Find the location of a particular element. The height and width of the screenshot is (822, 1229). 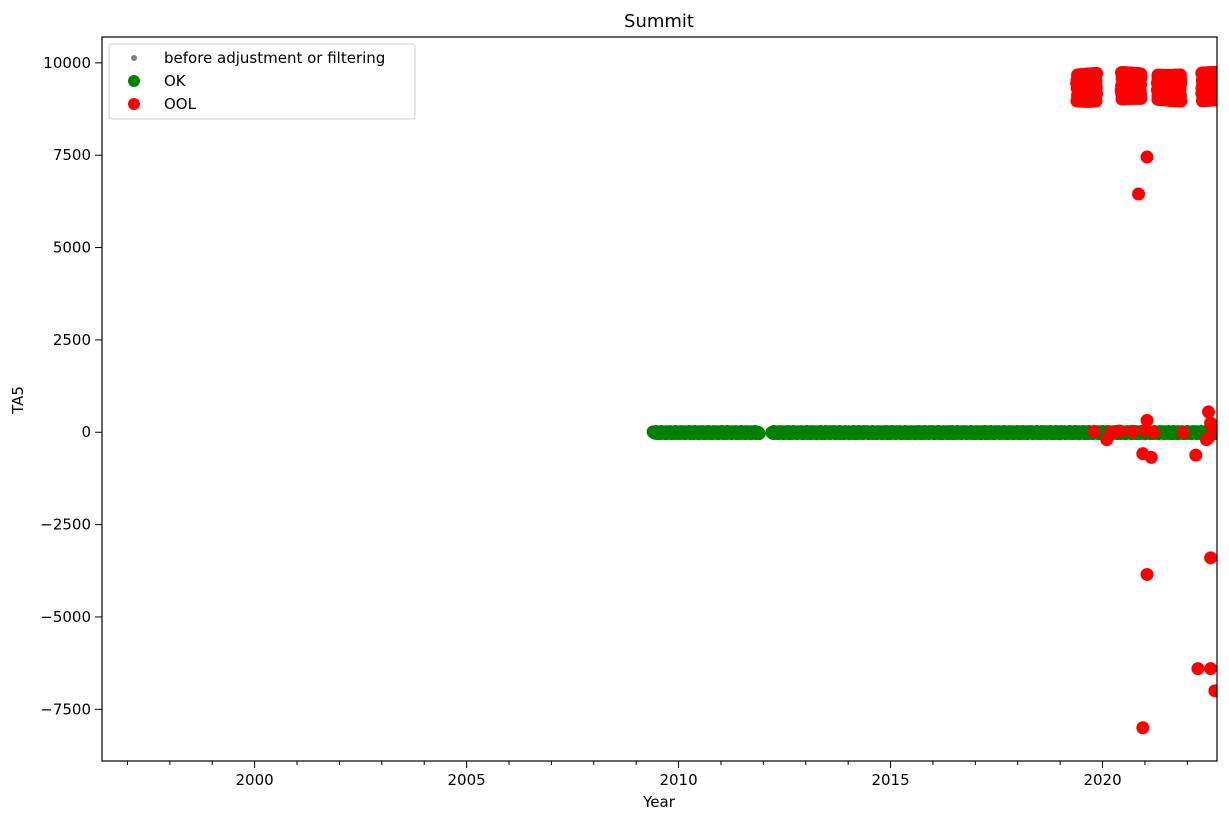

x-axis-label: Year is located at coordinates (659, 802).